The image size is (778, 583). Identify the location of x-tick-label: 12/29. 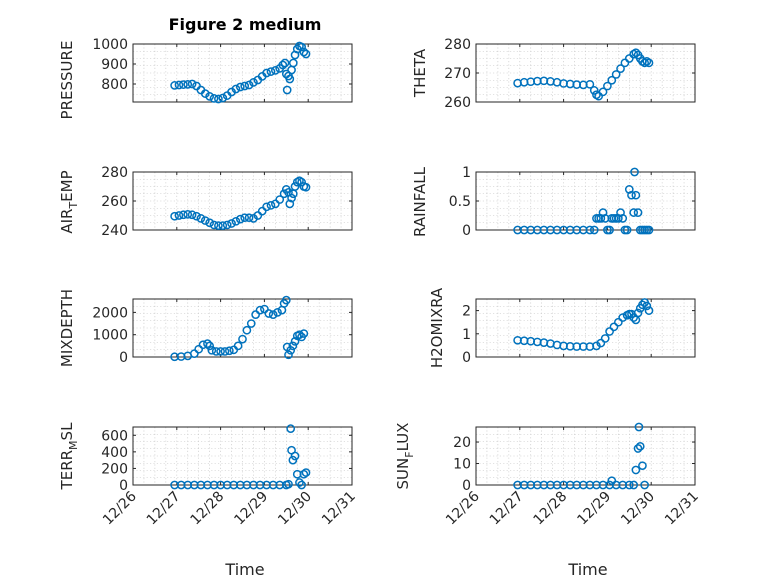
(594, 509).